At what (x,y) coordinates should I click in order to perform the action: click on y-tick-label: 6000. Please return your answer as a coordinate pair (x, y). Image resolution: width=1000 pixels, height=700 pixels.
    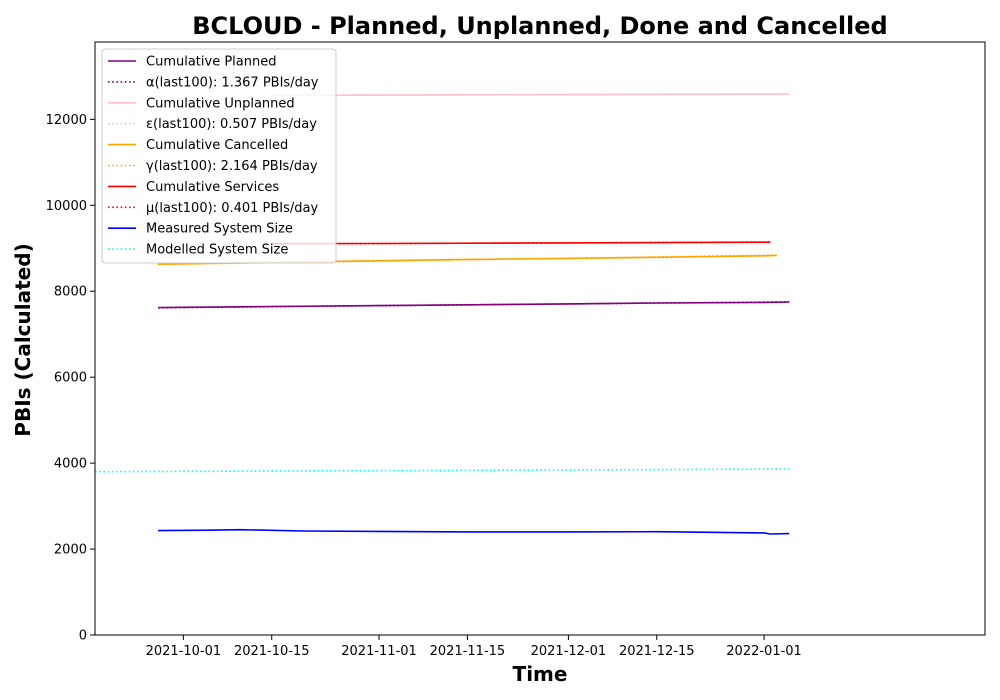
    Looking at the image, I should click on (70, 378).